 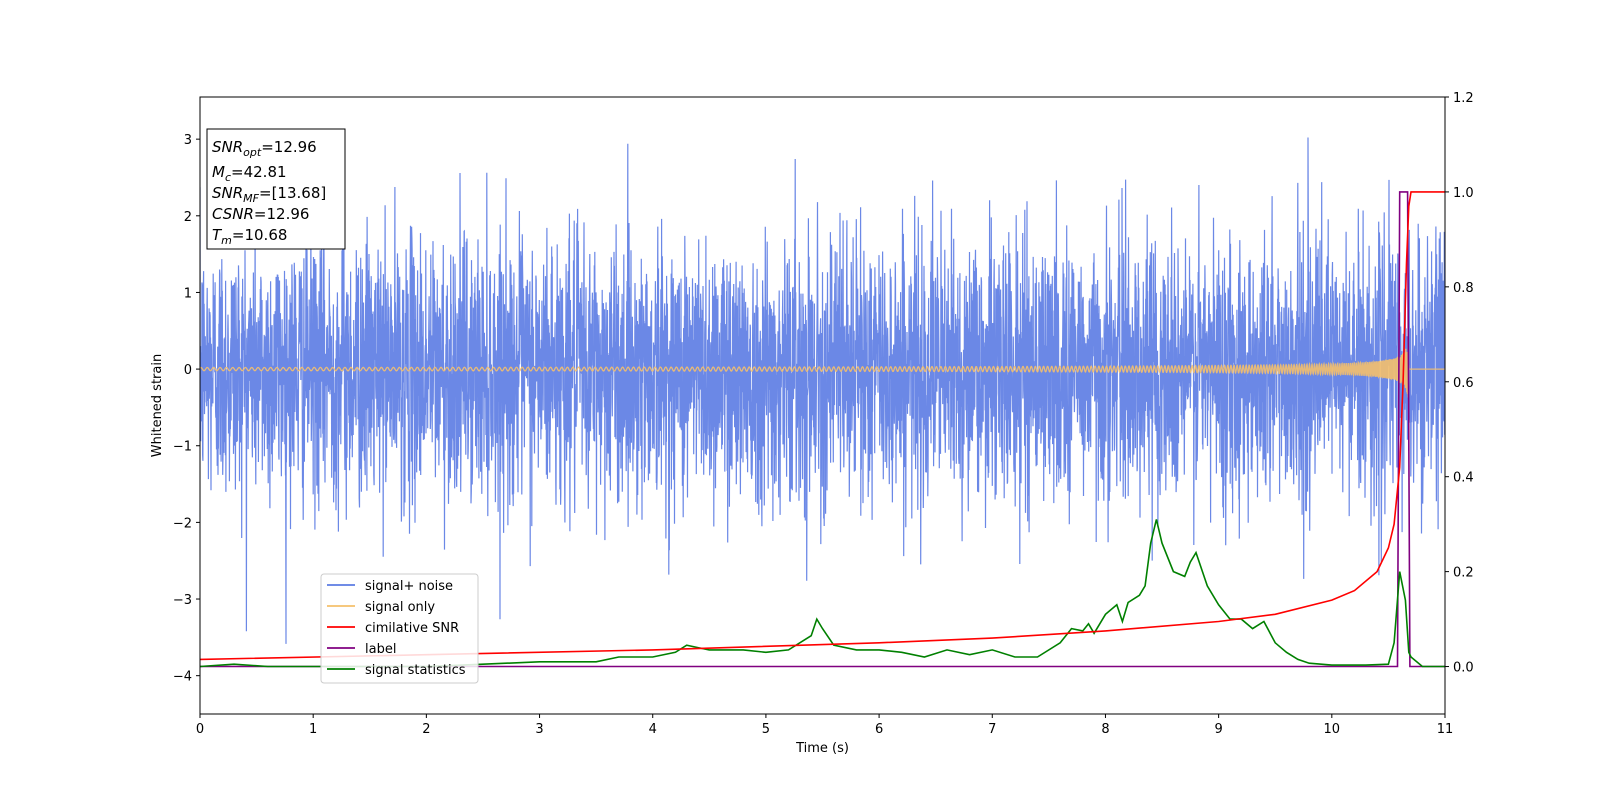 What do you see at coordinates (157, 405) in the screenshot?
I see `y-axis-title: Whitened strain` at bounding box center [157, 405].